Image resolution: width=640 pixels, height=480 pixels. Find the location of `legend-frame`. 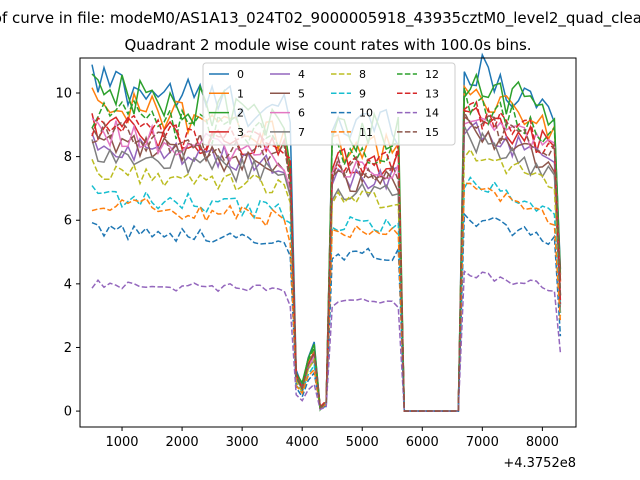

legend-frame is located at coordinates (329, 104).